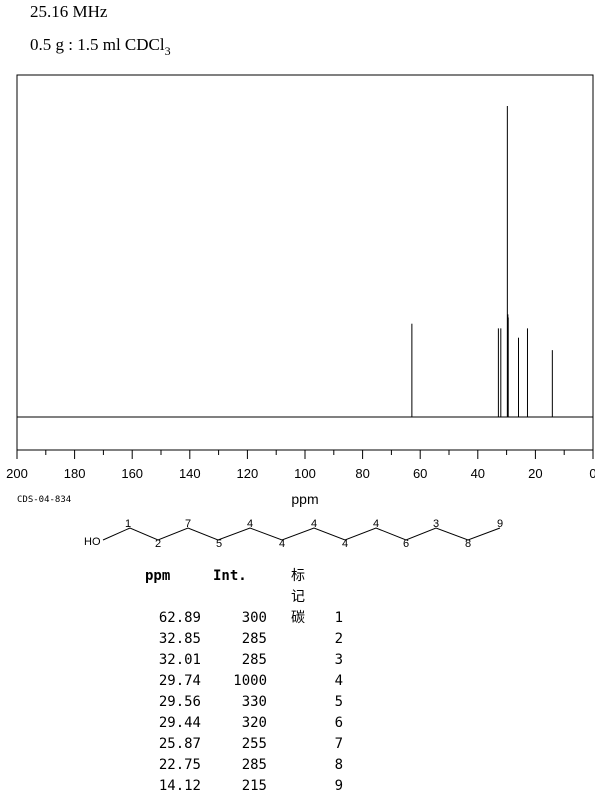 This screenshot has width=595, height=797. I want to click on sample-main-text: 0.5 g : 1.5 ml CDCl, so click(97, 44).